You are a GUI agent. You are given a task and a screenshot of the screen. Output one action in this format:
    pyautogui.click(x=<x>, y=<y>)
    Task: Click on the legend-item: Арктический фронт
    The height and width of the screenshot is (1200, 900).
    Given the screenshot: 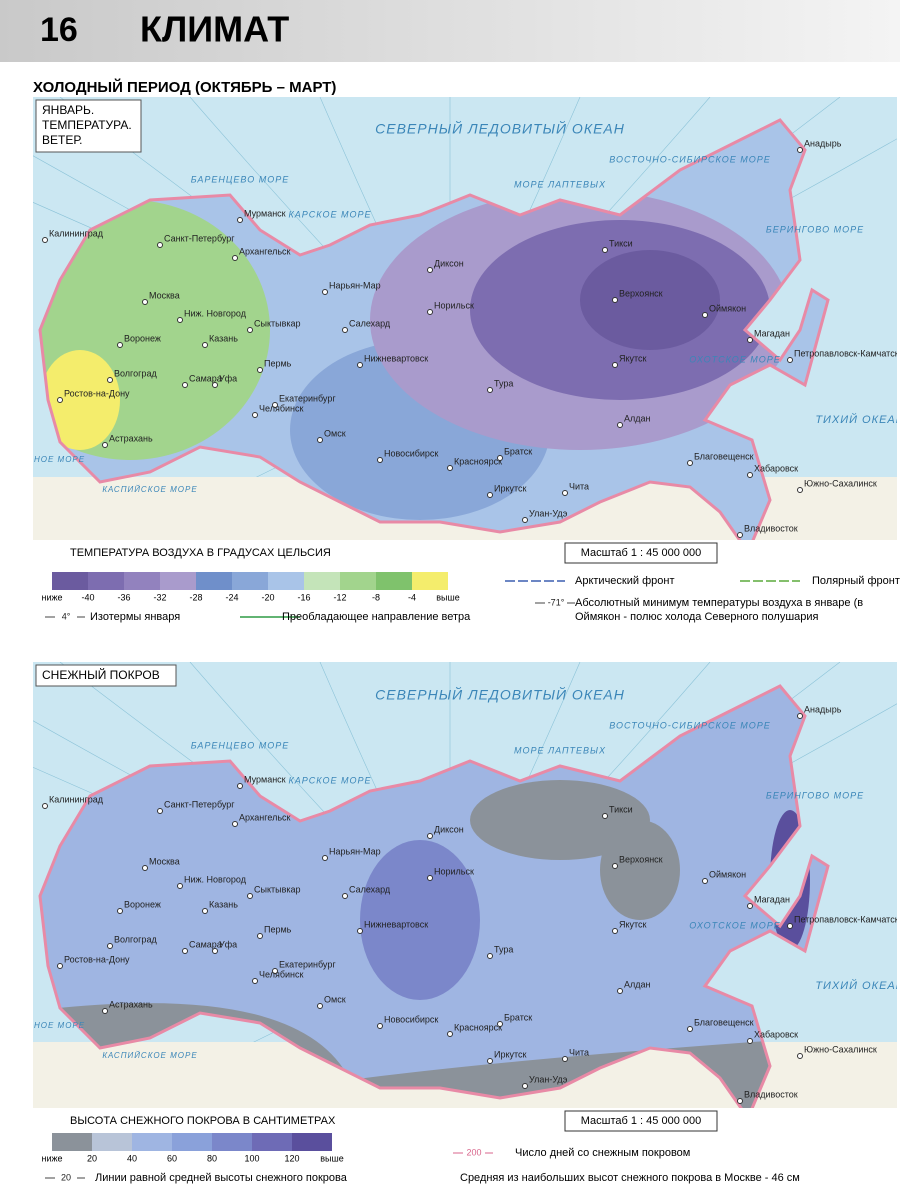 What is the action you would take?
    pyautogui.click(x=624, y=581)
    